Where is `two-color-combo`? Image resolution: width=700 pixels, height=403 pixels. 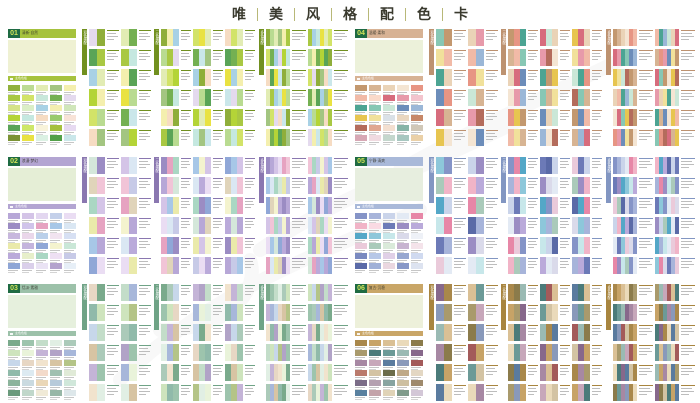 two-color-combo is located at coordinates (451, 352).